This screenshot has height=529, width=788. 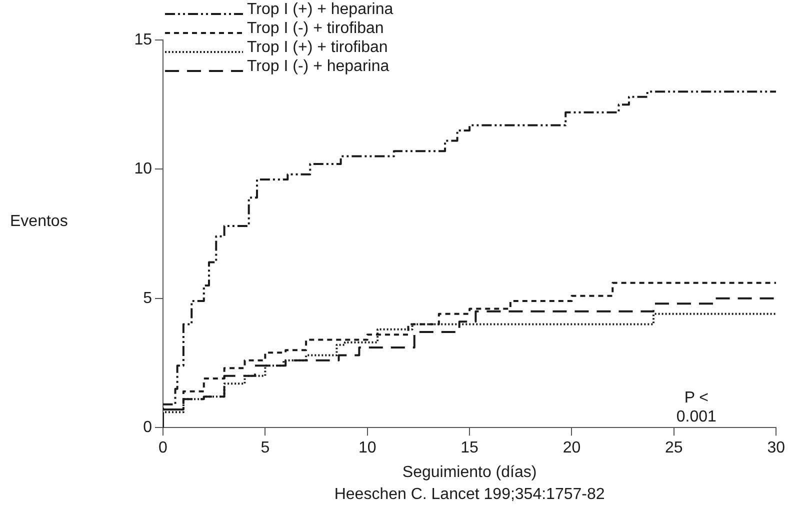 What do you see at coordinates (39, 221) in the screenshot?
I see `y-axis-title: Eventos` at bounding box center [39, 221].